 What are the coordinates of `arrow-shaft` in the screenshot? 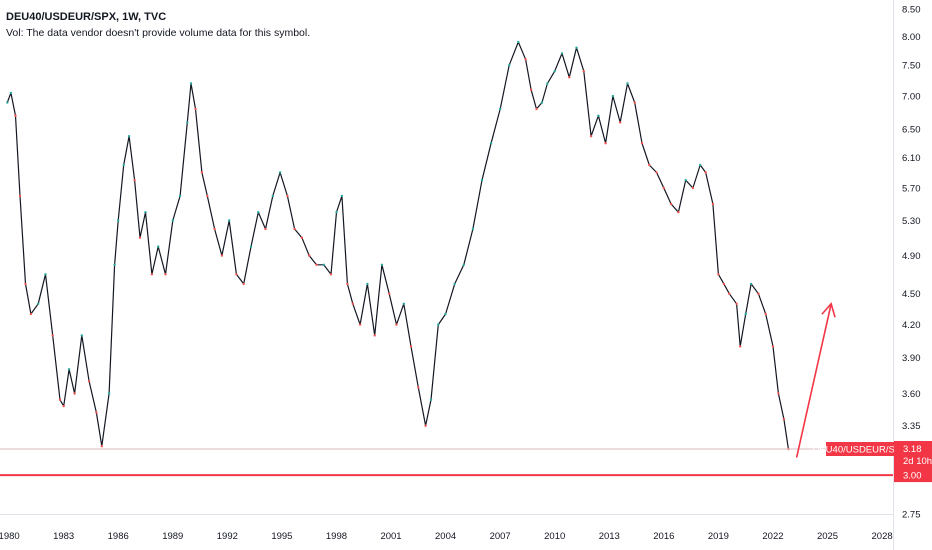 It's located at (813, 380).